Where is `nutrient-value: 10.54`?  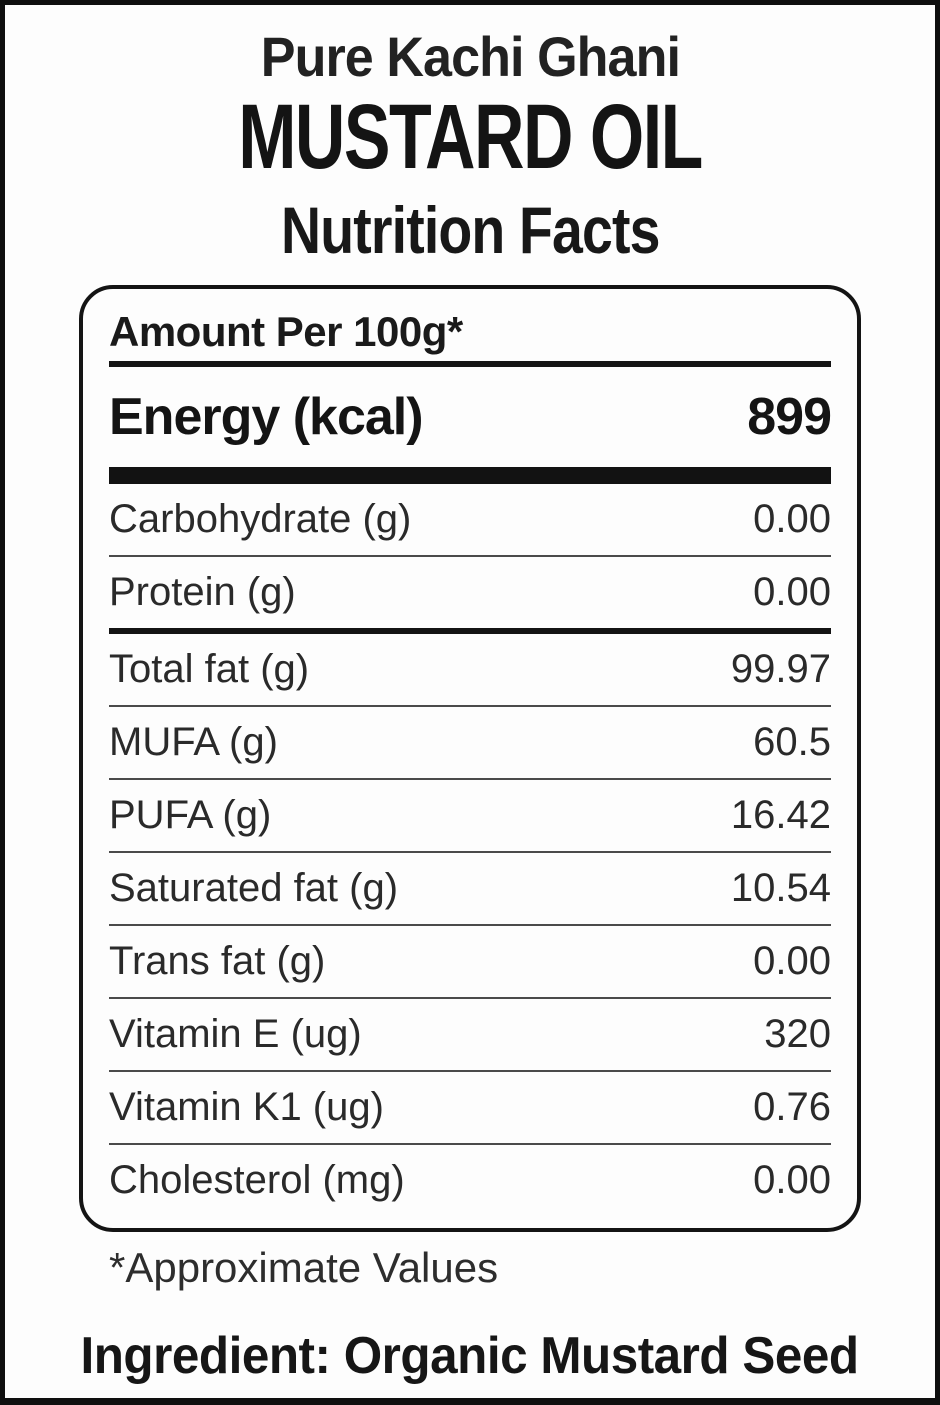 nutrient-value: 10.54 is located at coordinates (780, 888).